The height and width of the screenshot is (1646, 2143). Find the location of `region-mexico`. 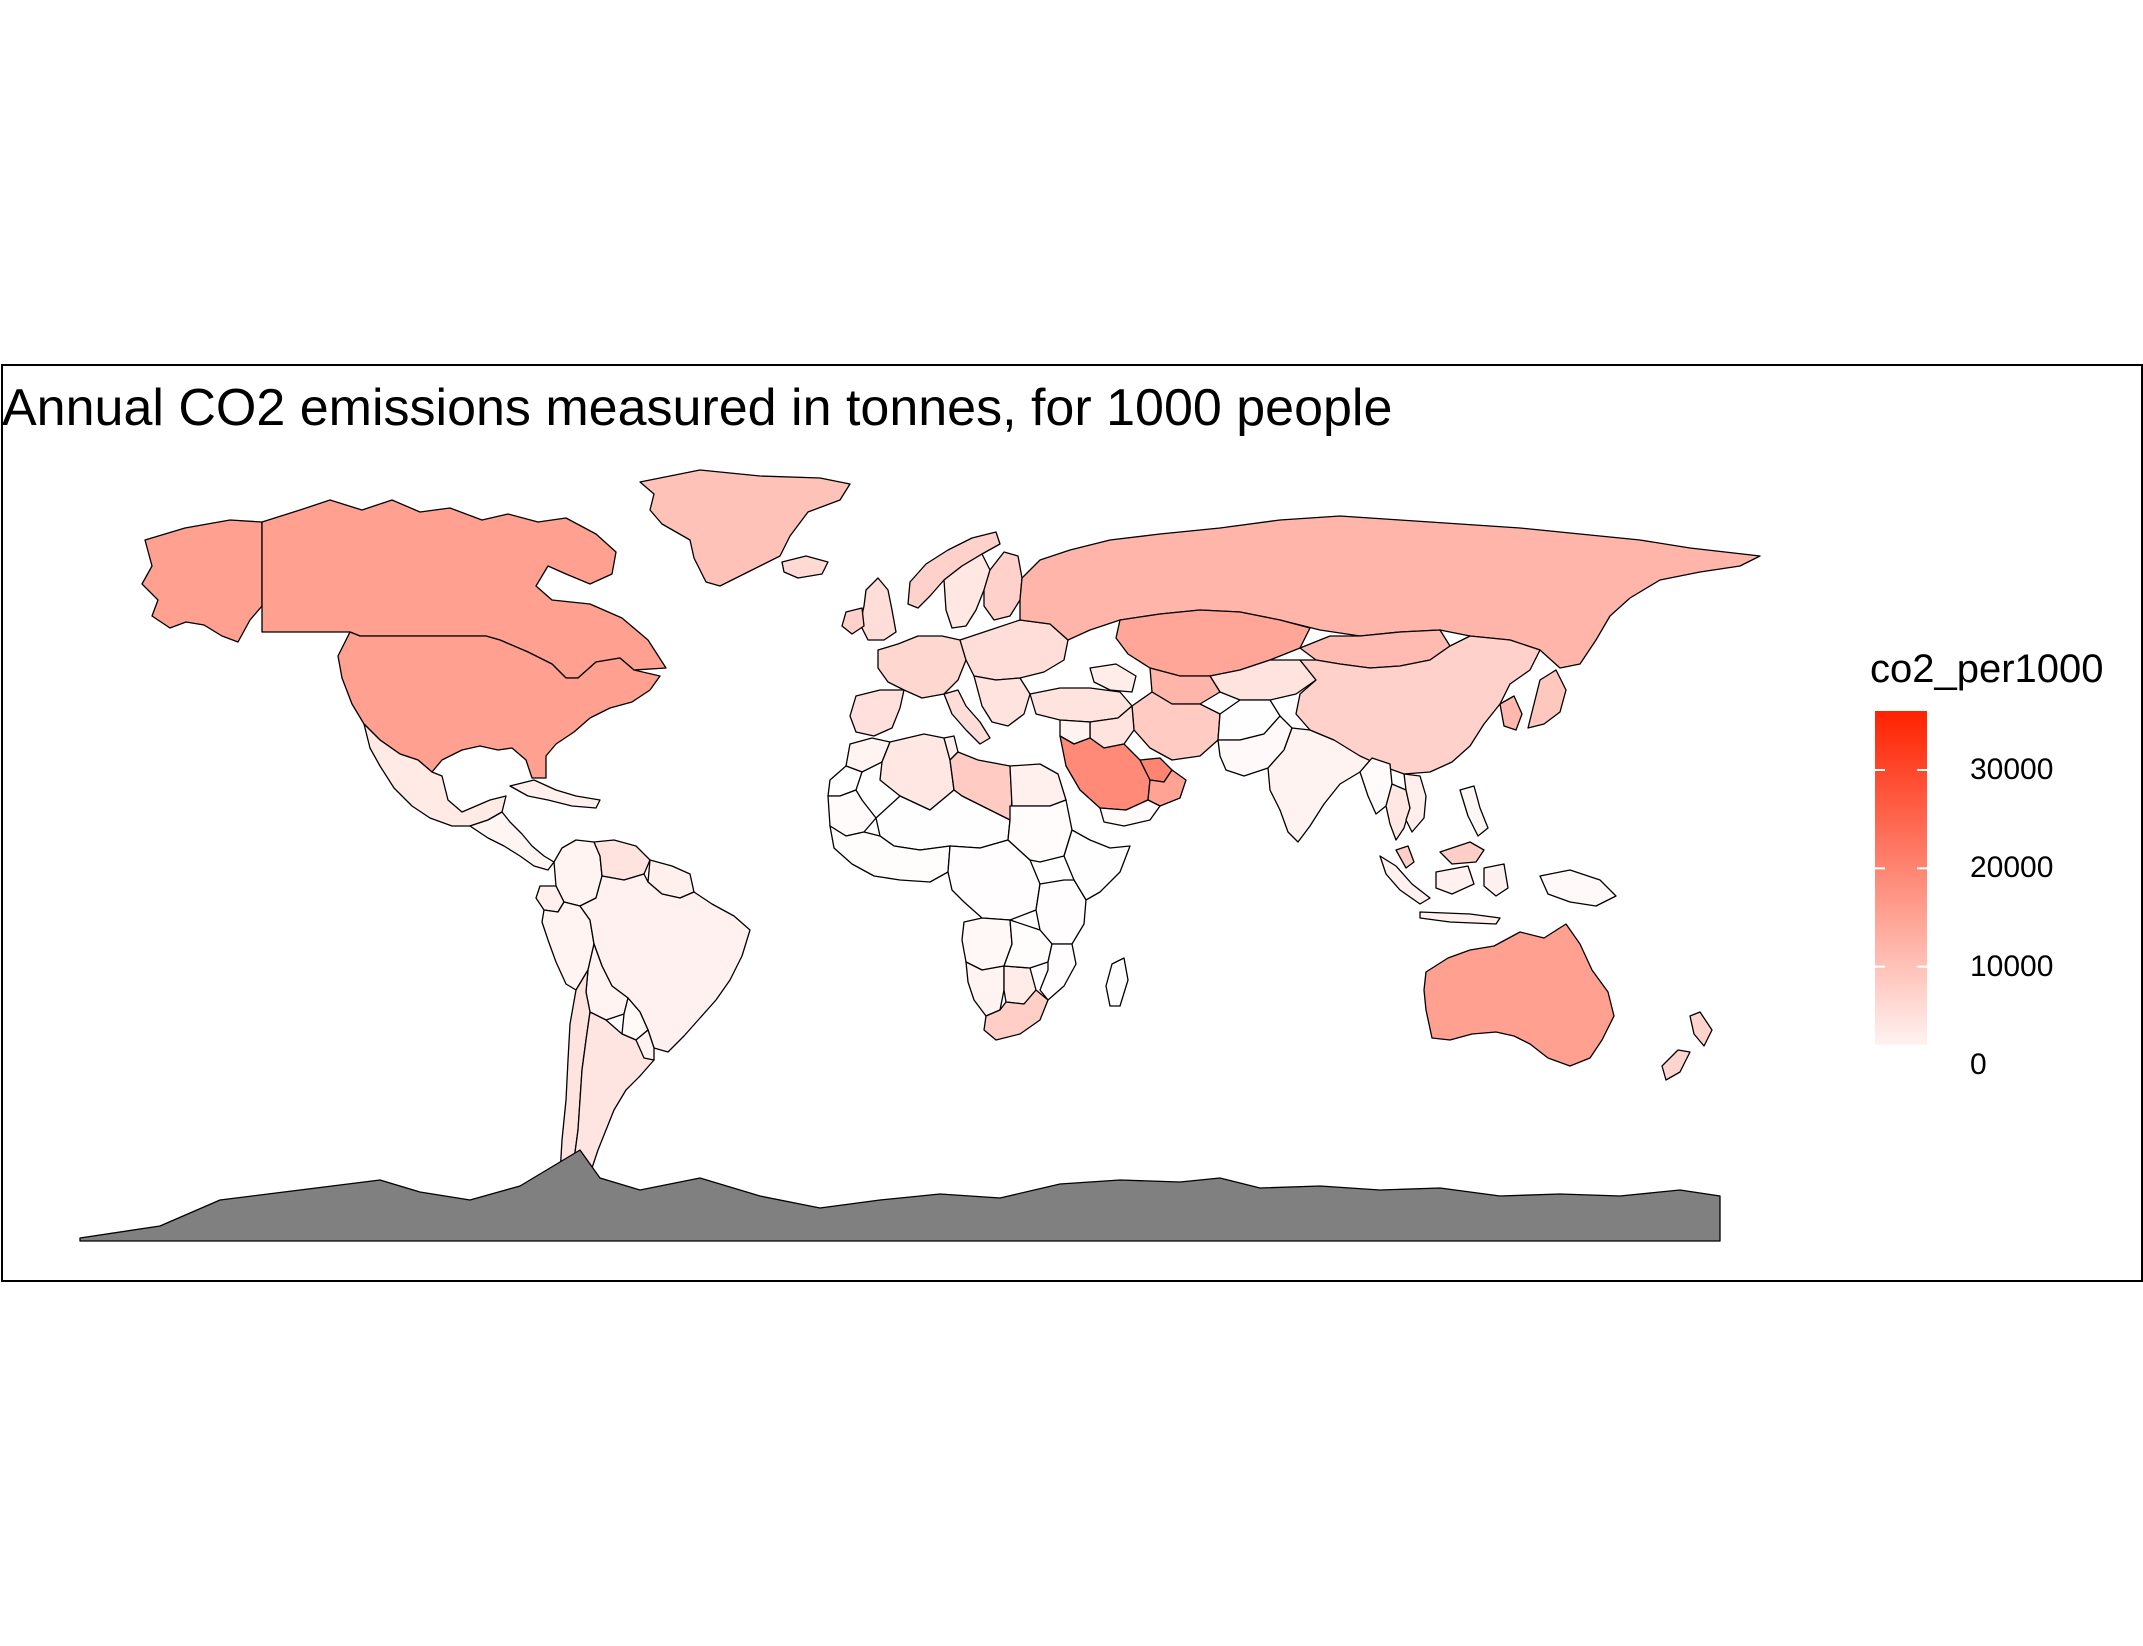

region-mexico is located at coordinates (435, 775).